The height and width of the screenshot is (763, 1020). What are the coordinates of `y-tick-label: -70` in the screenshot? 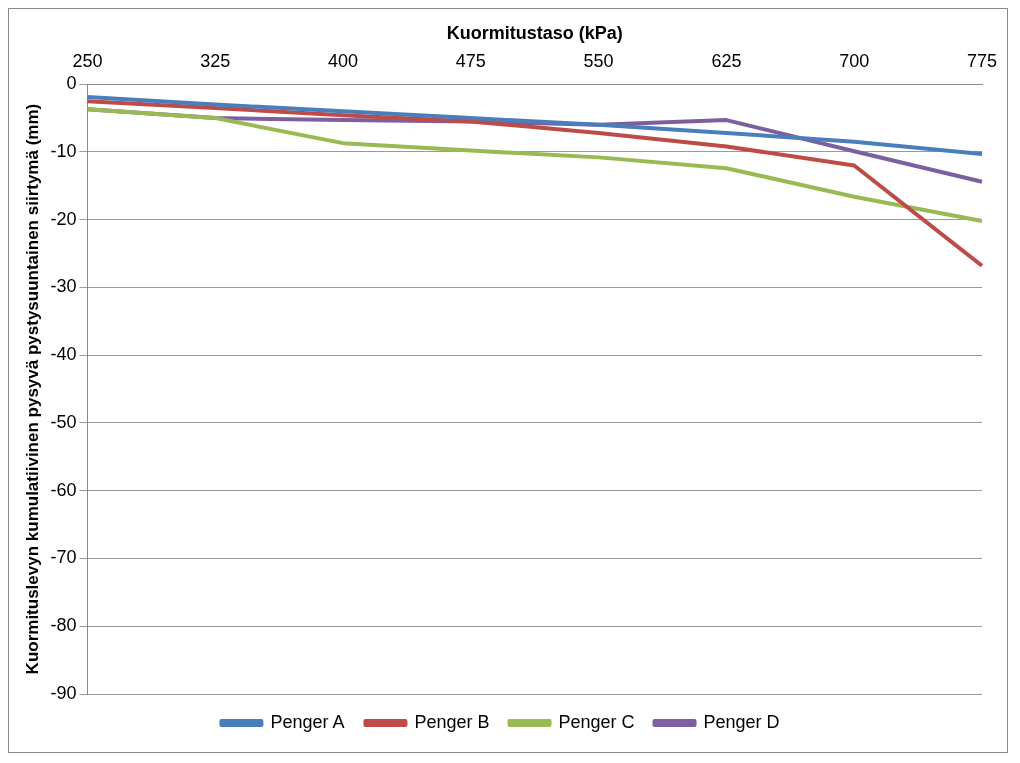 It's located at (63, 557).